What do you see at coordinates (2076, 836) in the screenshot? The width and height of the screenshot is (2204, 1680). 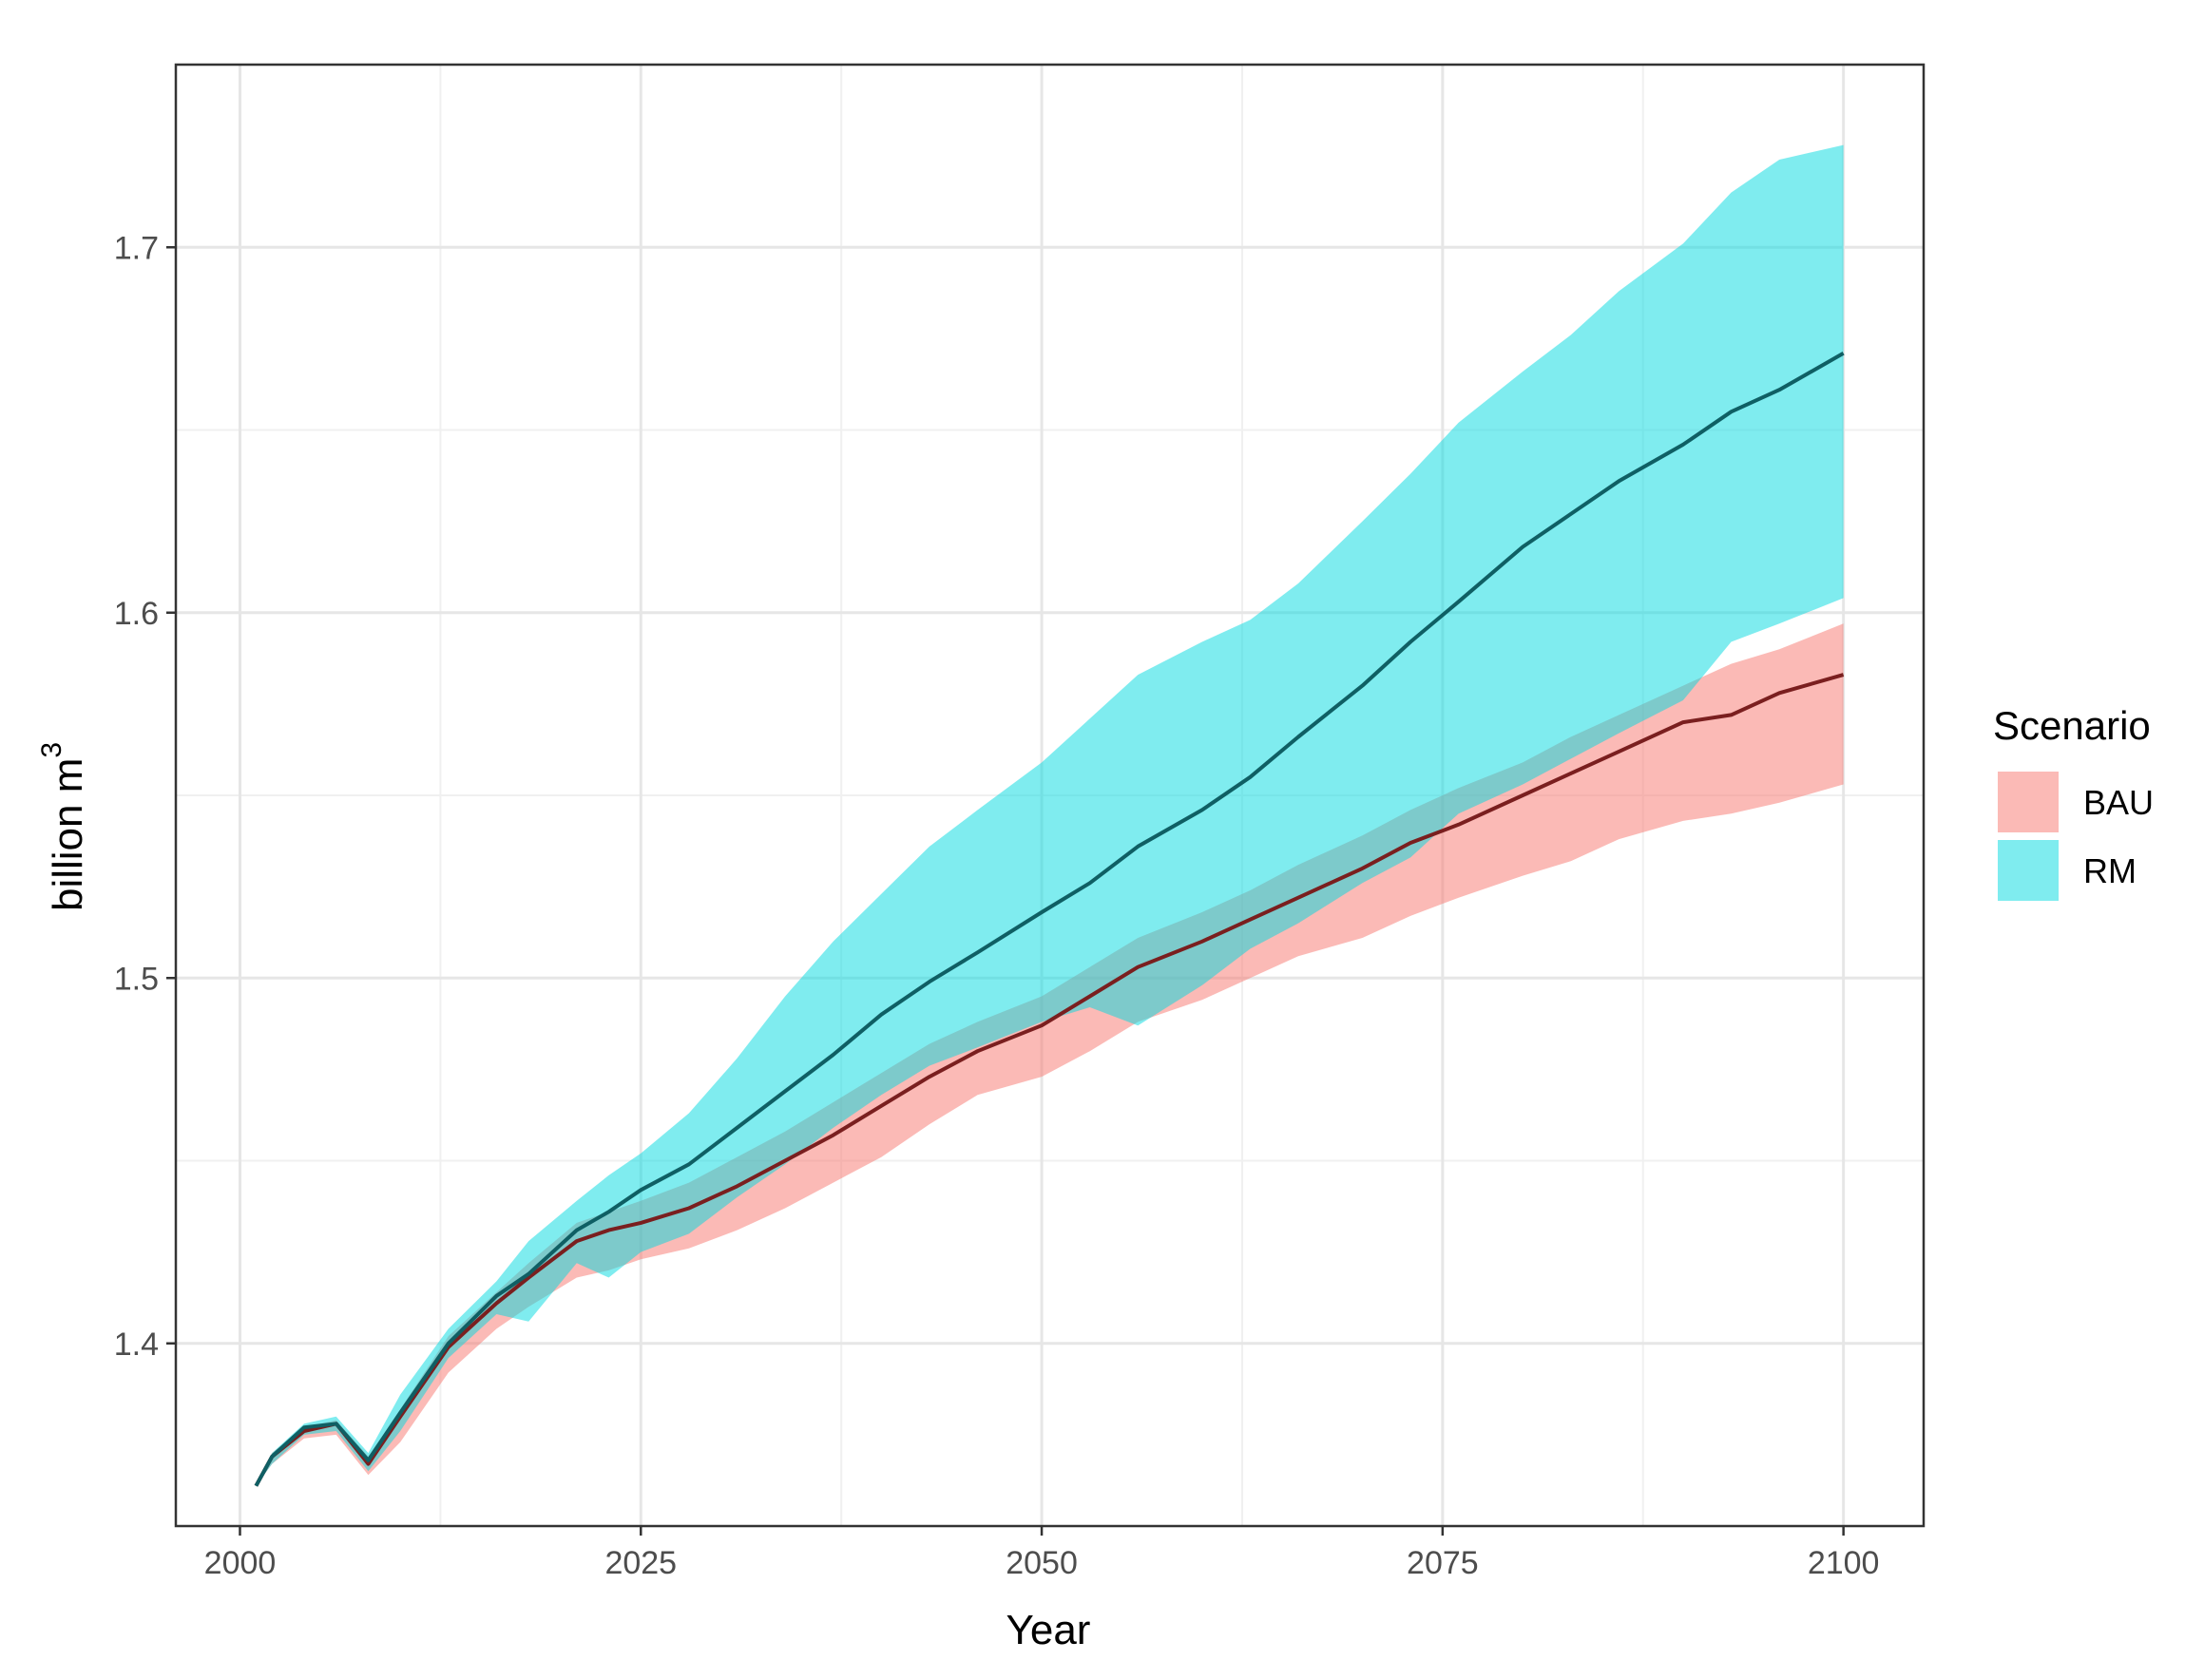 I see `legend-entries: BAU RM` at bounding box center [2076, 836].